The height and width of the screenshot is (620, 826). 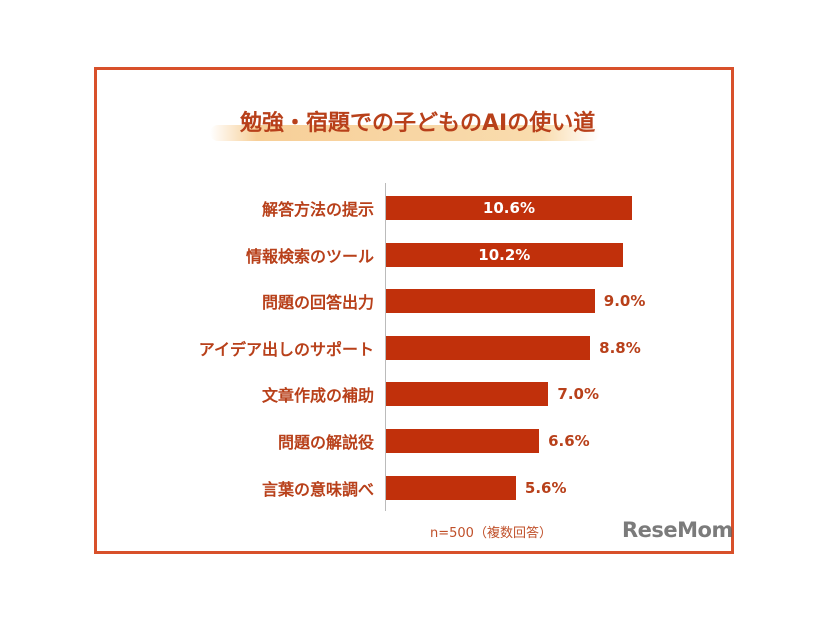 I want to click on category-label: 文章作成の補助, so click(x=317, y=396).